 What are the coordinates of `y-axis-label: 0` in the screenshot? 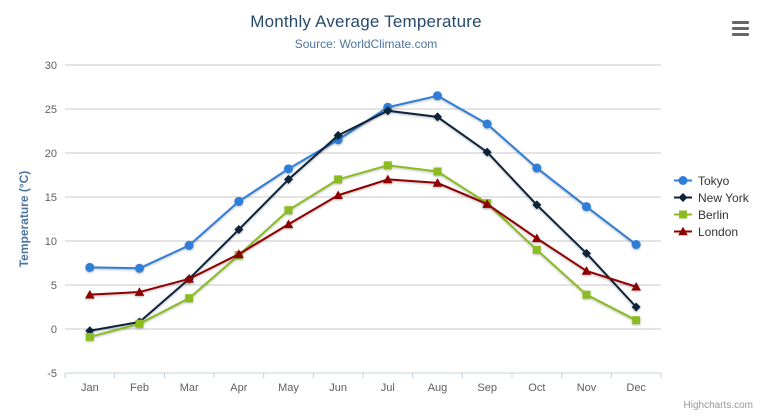 It's located at (54, 330).